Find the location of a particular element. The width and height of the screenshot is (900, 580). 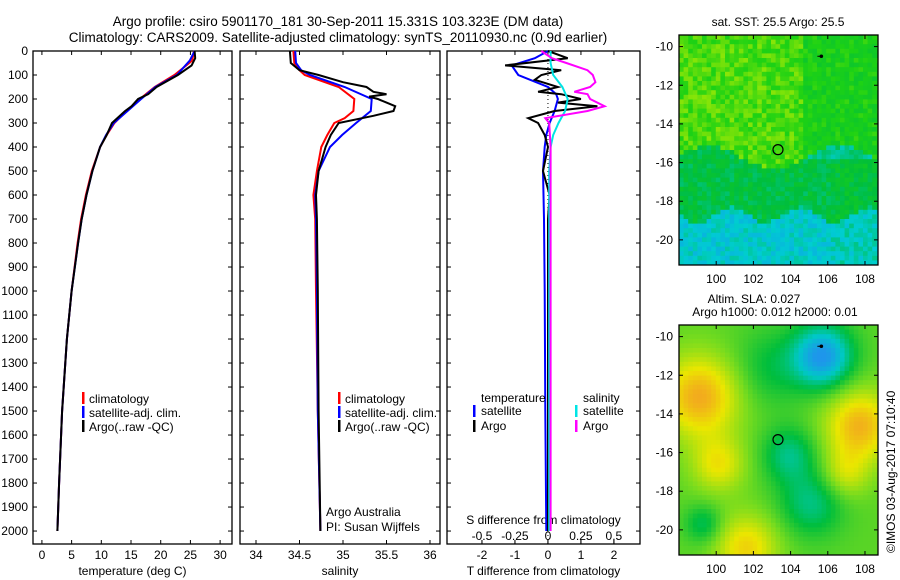

y-tick-label: 200 is located at coordinates (18, 99).